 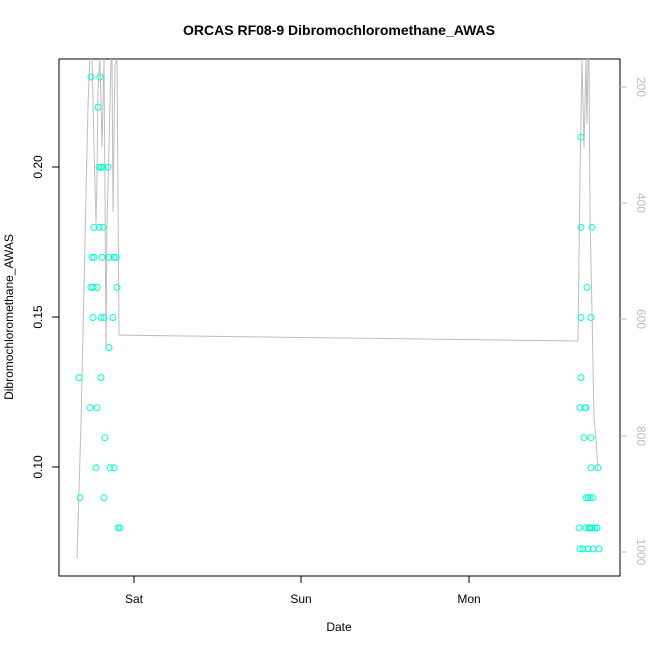 I want to click on y-axis-label: Dibromochloromethane_AWAS, so click(x=9, y=317).